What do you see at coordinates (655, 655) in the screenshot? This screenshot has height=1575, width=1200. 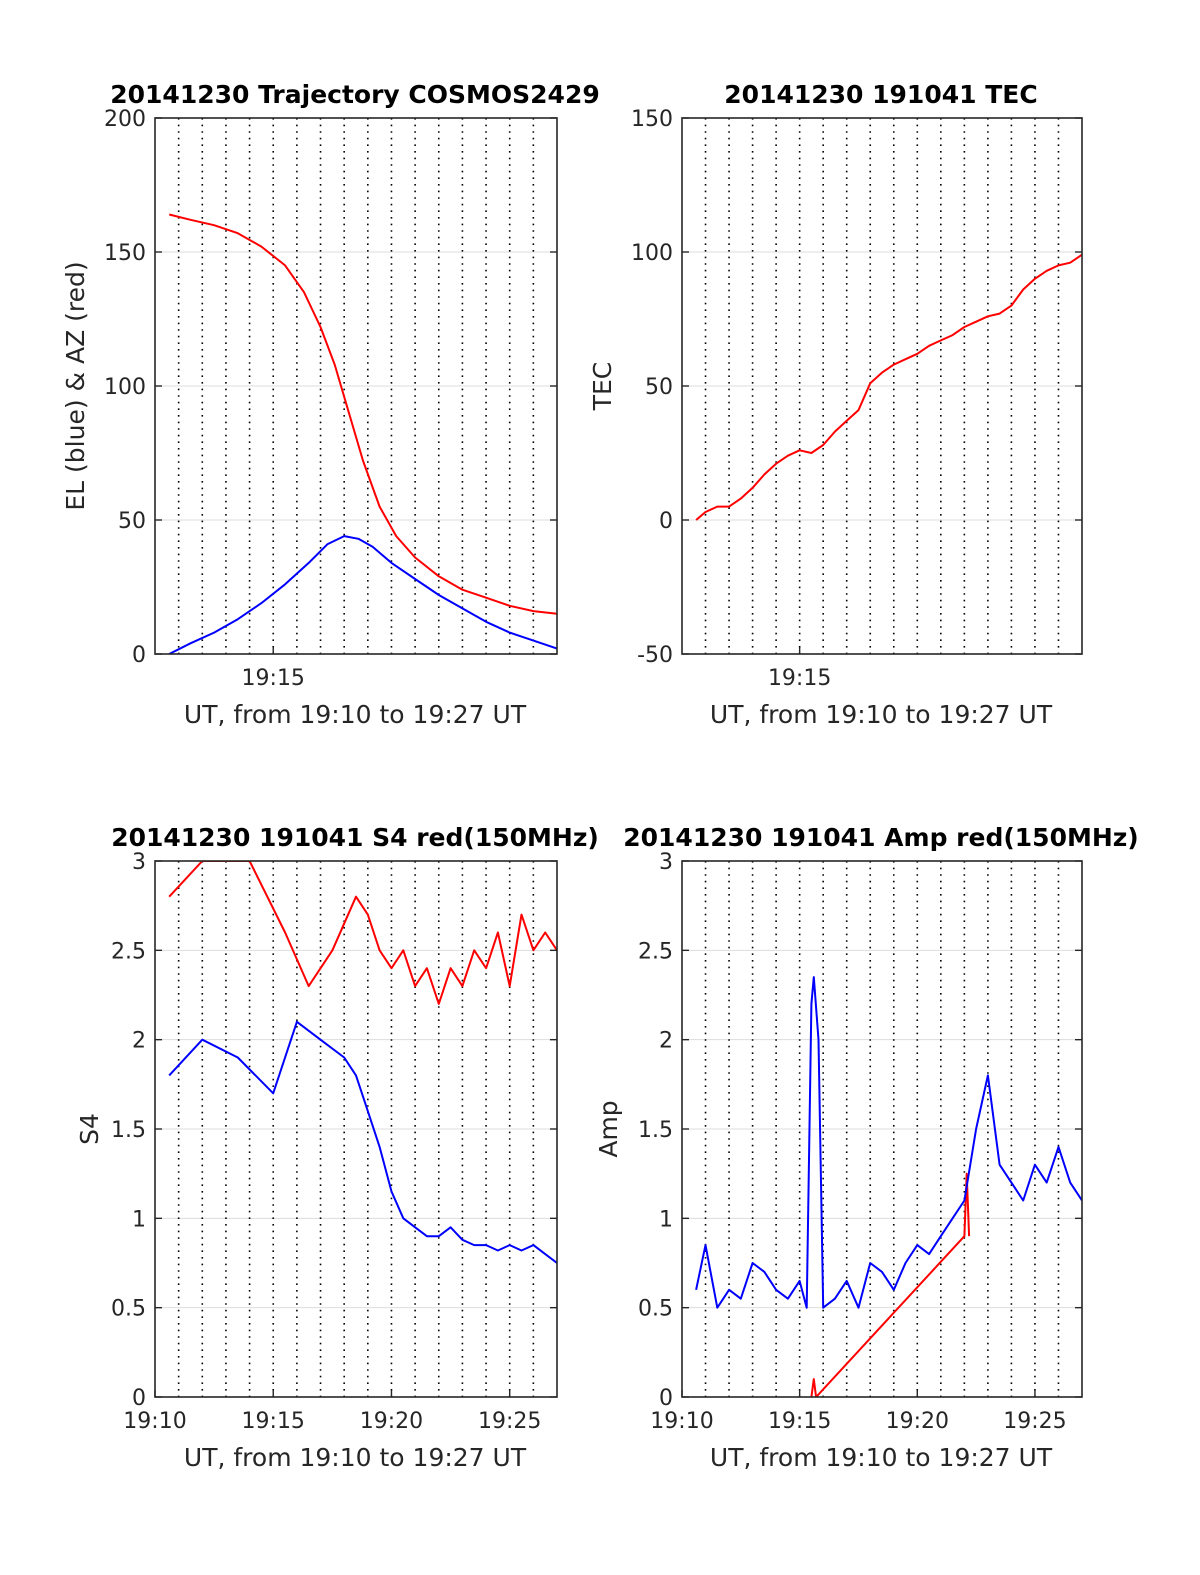 I see `tec-ytick-label: -50` at bounding box center [655, 655].